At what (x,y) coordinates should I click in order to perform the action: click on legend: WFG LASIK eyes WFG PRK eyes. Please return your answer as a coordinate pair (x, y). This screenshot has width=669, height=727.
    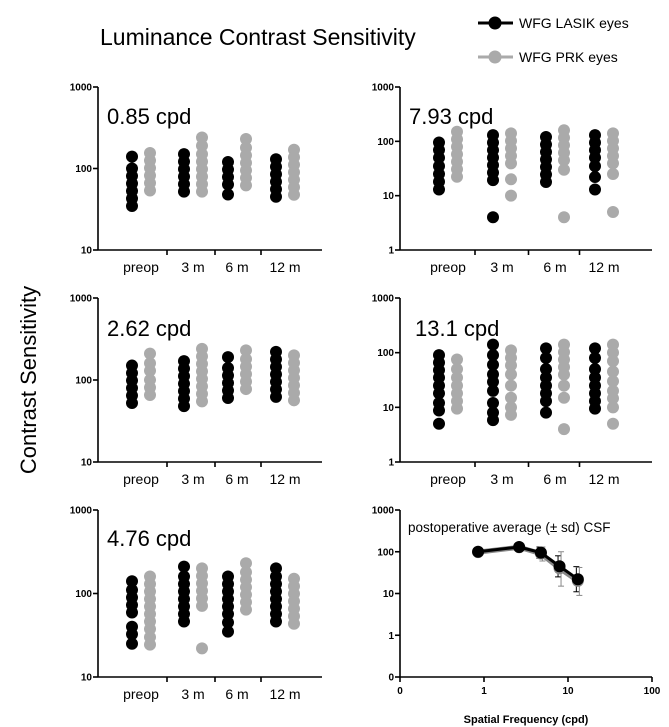
    Looking at the image, I should click on (553, 40).